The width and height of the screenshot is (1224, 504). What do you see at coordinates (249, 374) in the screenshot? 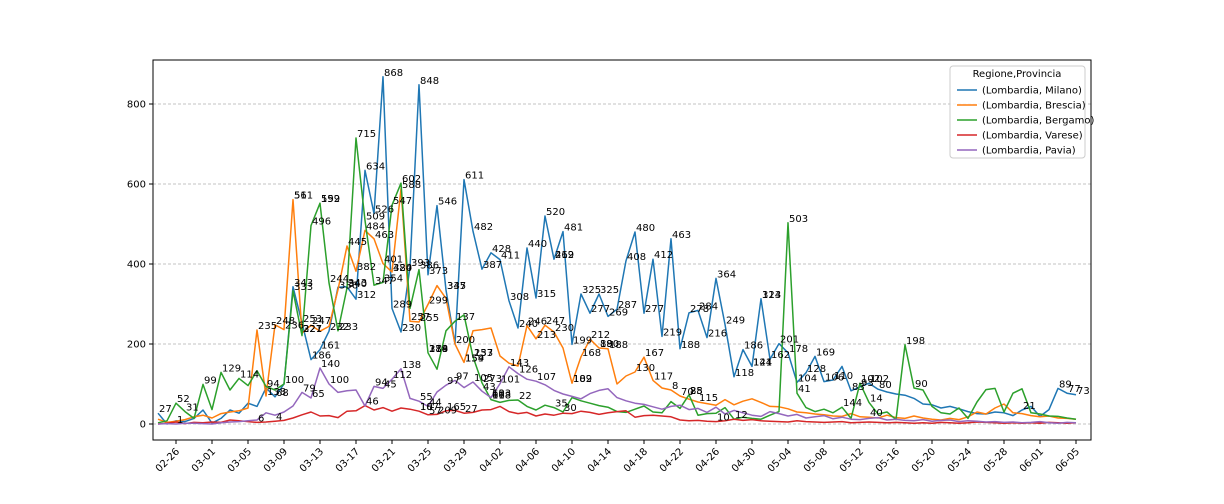
I see `data-label: 114` at bounding box center [249, 374].